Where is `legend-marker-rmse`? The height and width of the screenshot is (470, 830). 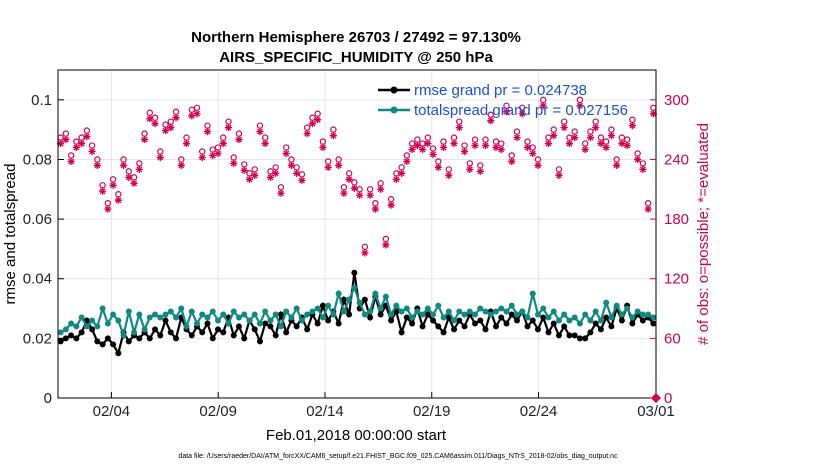
legend-marker-rmse is located at coordinates (394, 90).